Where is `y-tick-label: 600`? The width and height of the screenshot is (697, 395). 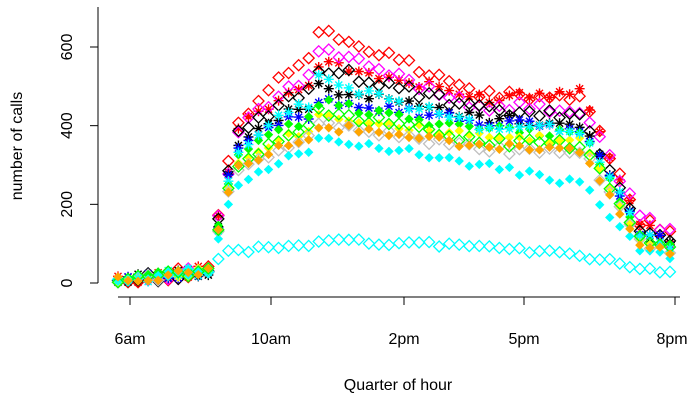
y-tick-label: 600 is located at coordinates (67, 47).